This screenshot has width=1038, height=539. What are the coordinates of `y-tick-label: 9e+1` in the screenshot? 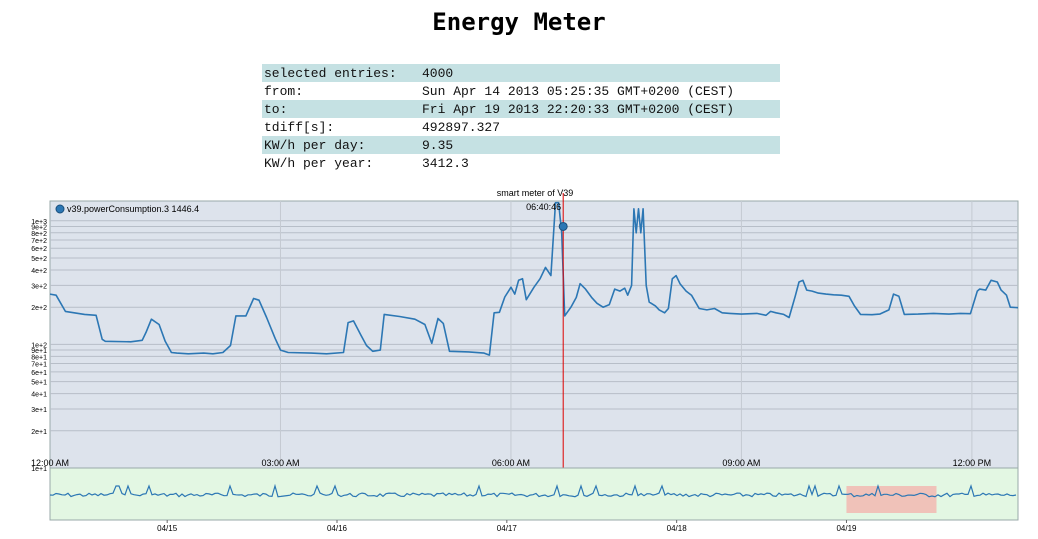 It's located at (39, 351).